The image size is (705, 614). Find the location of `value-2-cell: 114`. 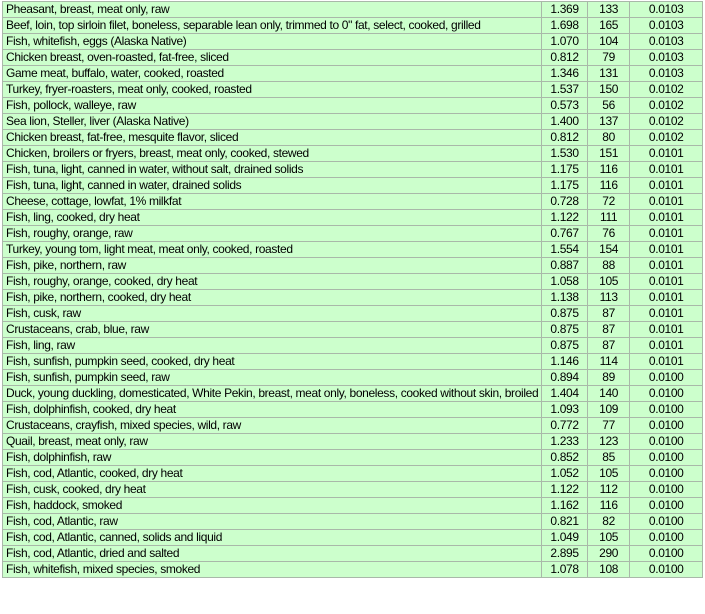

value-2-cell: 114 is located at coordinates (608, 361).